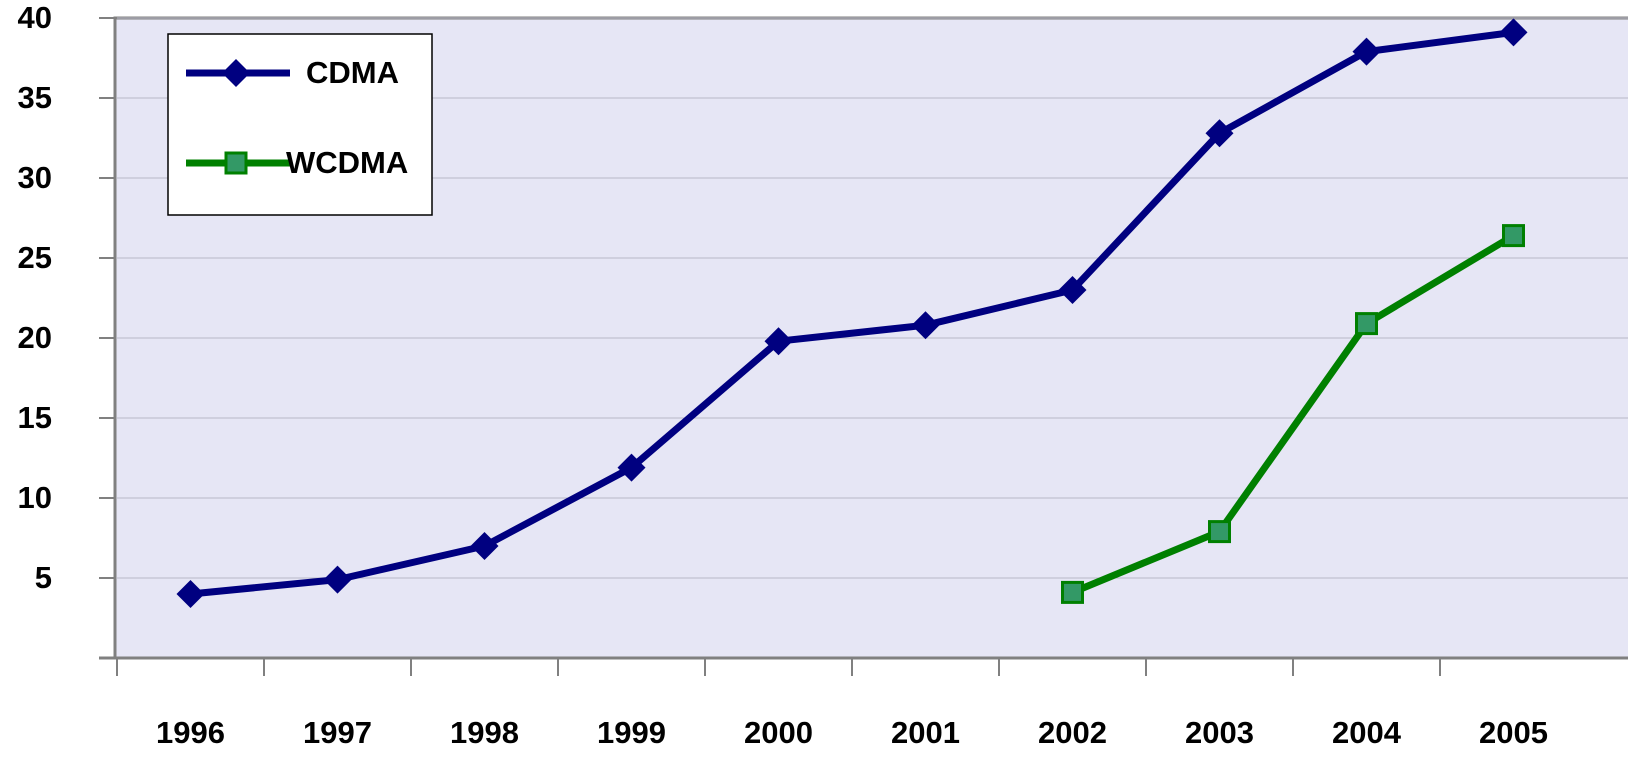  I want to click on y-tick-label: 20, so click(35, 337).